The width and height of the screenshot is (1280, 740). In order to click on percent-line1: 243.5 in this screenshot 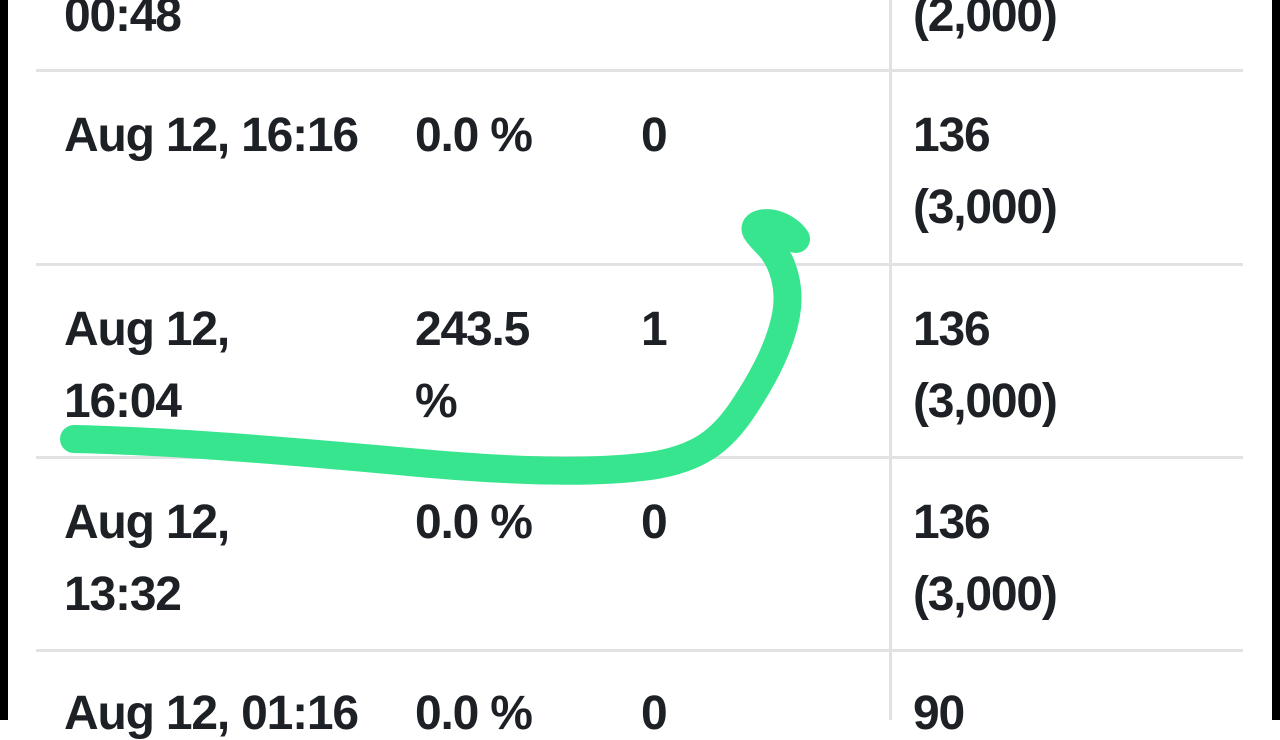, I will do `click(472, 329)`.